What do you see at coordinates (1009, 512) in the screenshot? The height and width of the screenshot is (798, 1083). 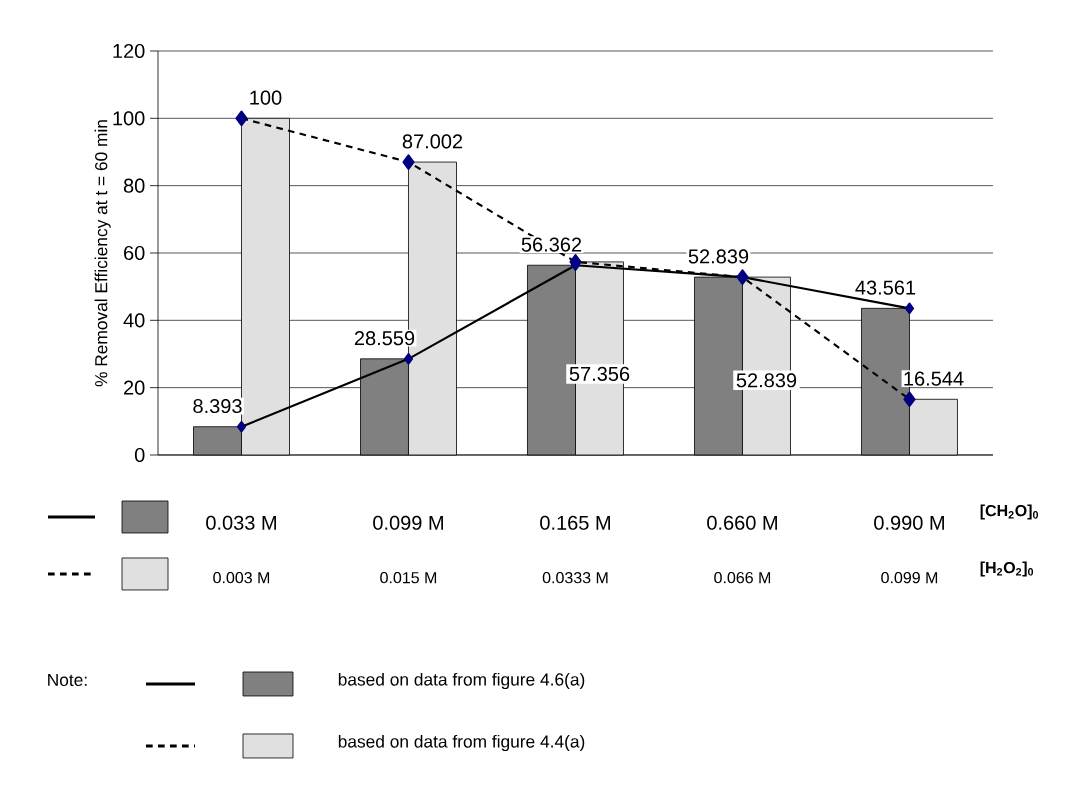 I see `text: [CH$_{2}$O]$_{0}$` at bounding box center [1009, 512].